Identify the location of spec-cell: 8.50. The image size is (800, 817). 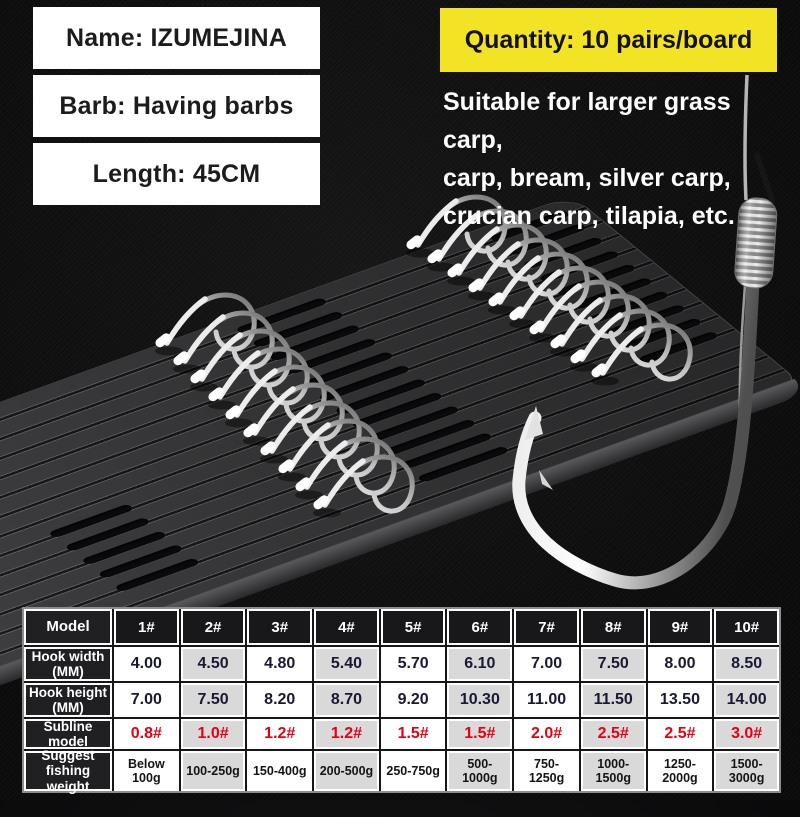
(746, 664).